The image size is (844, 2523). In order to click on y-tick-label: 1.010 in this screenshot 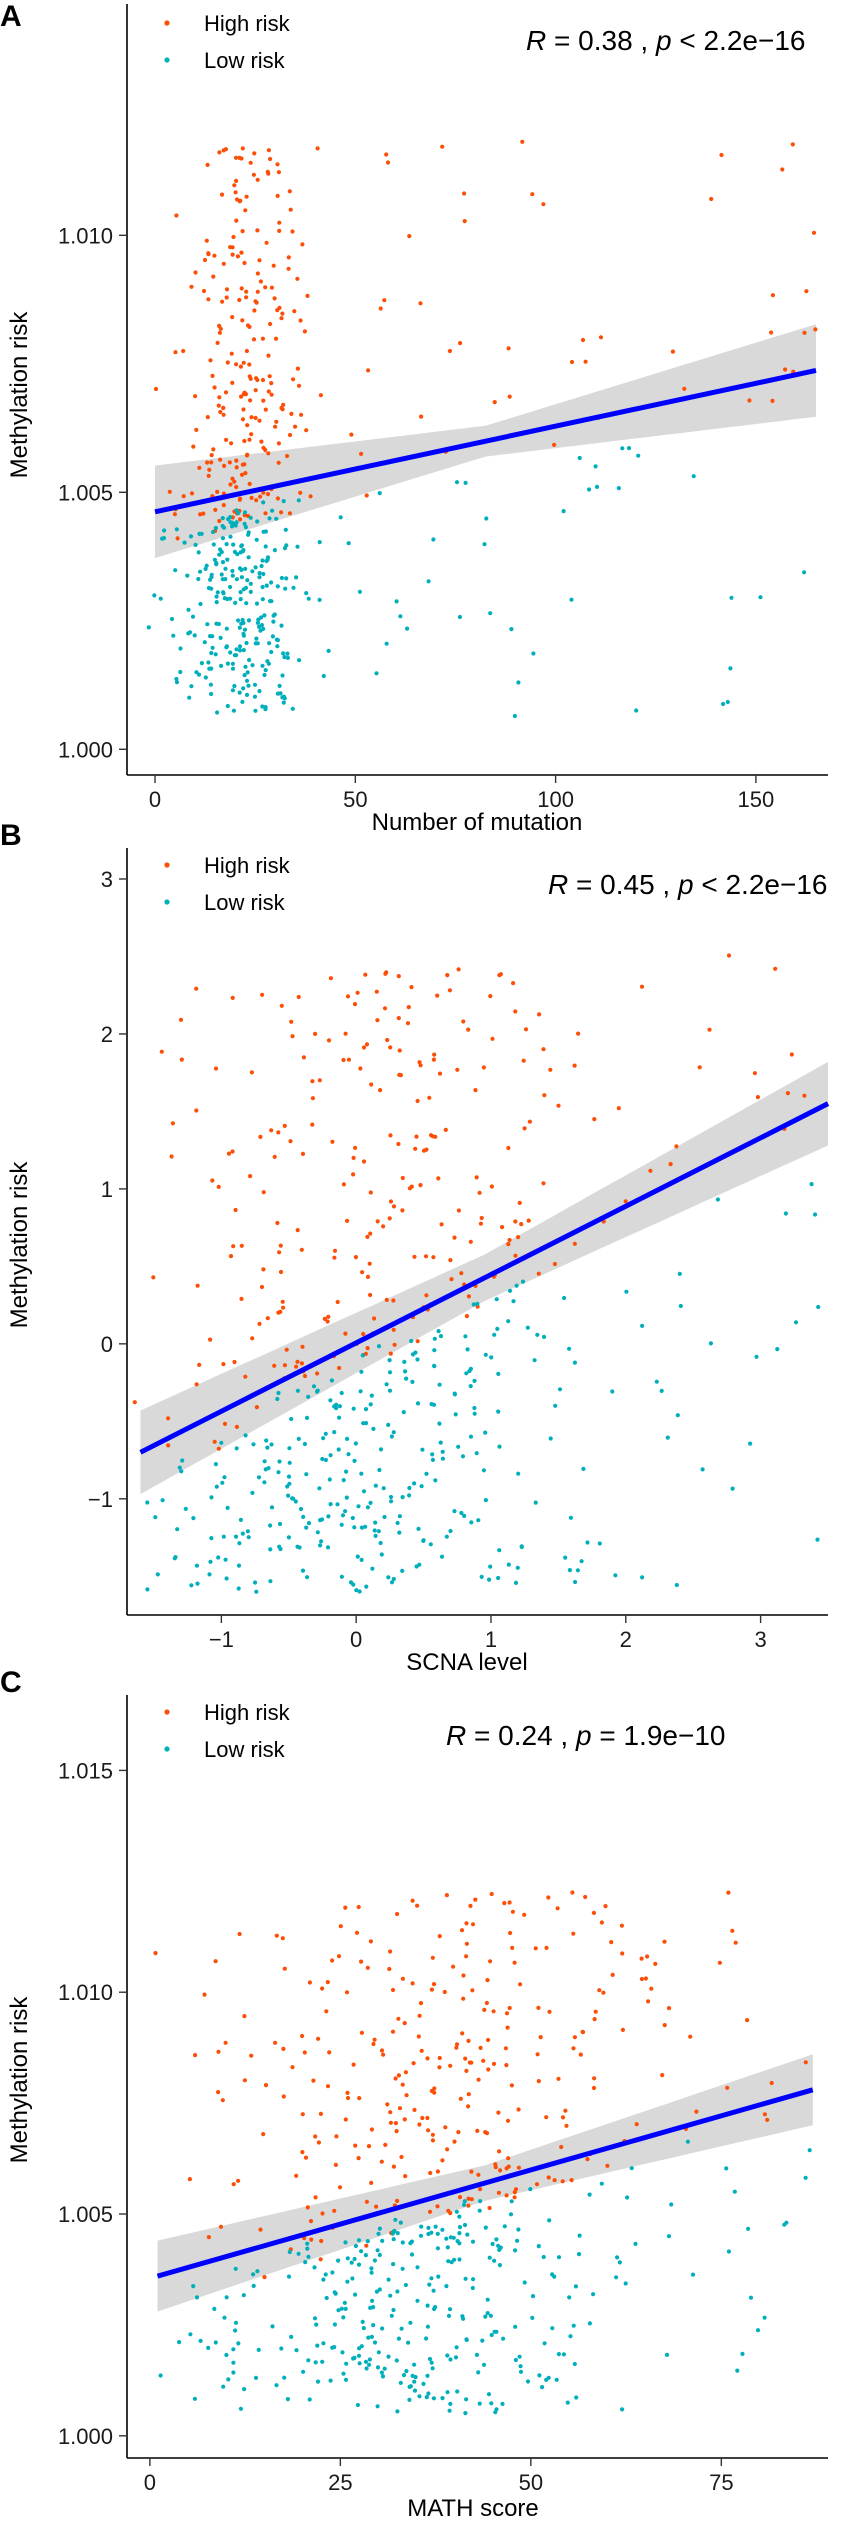, I will do `click(85, 235)`.